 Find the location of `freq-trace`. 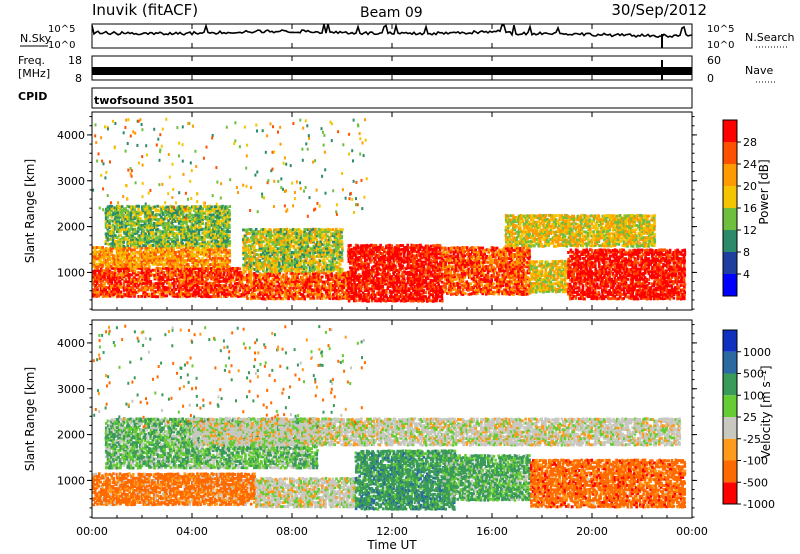

freq-trace is located at coordinates (392, 71).